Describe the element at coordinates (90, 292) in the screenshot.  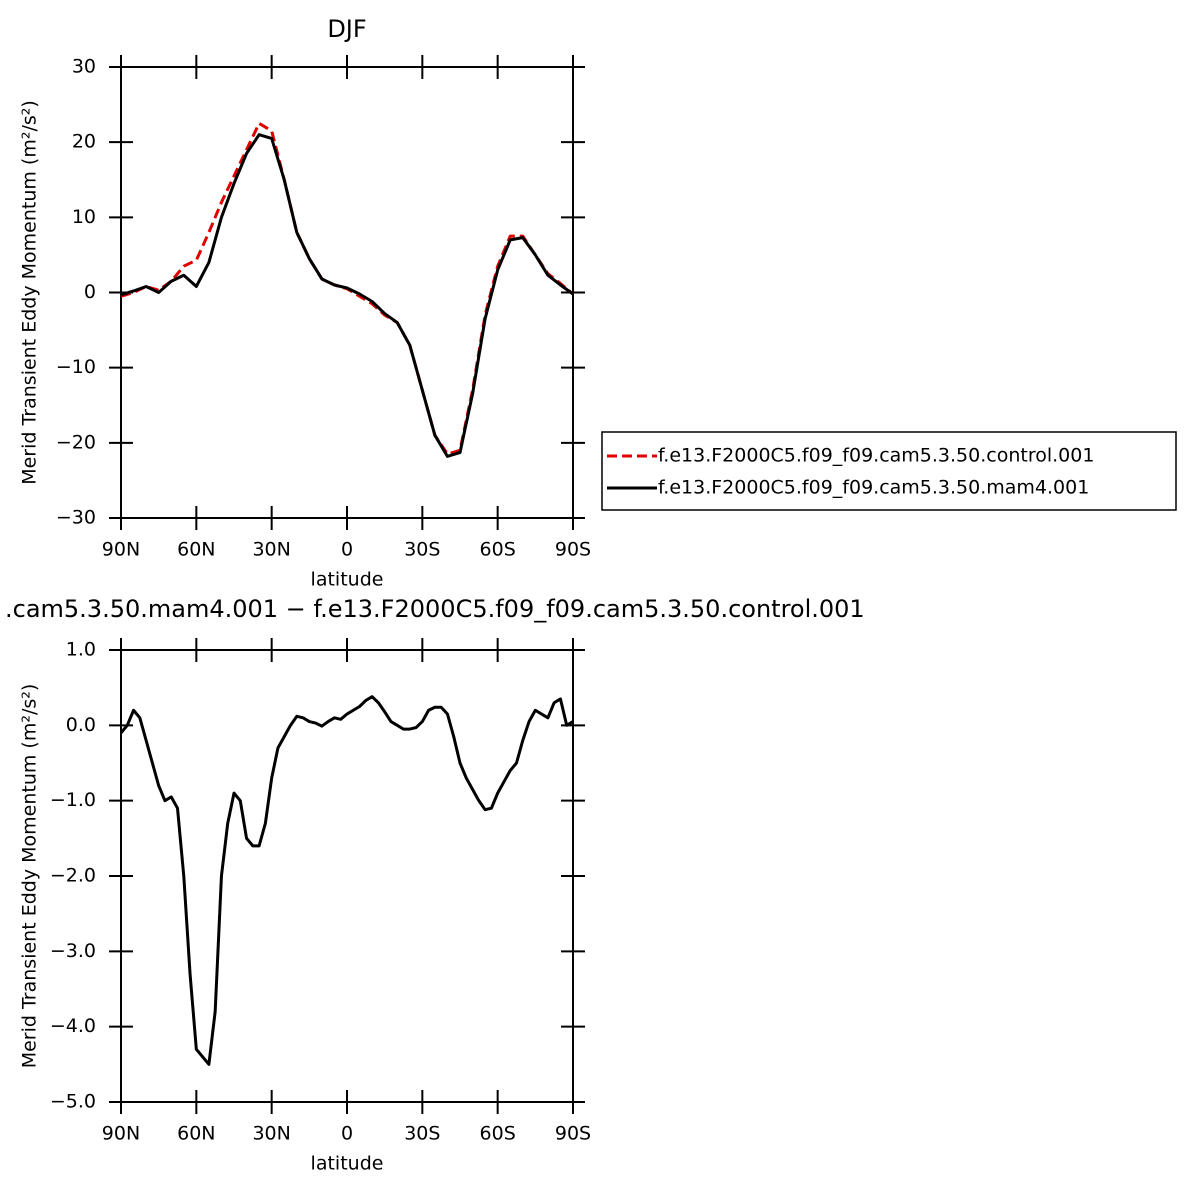
I see `y-tick-label: 0` at that location.